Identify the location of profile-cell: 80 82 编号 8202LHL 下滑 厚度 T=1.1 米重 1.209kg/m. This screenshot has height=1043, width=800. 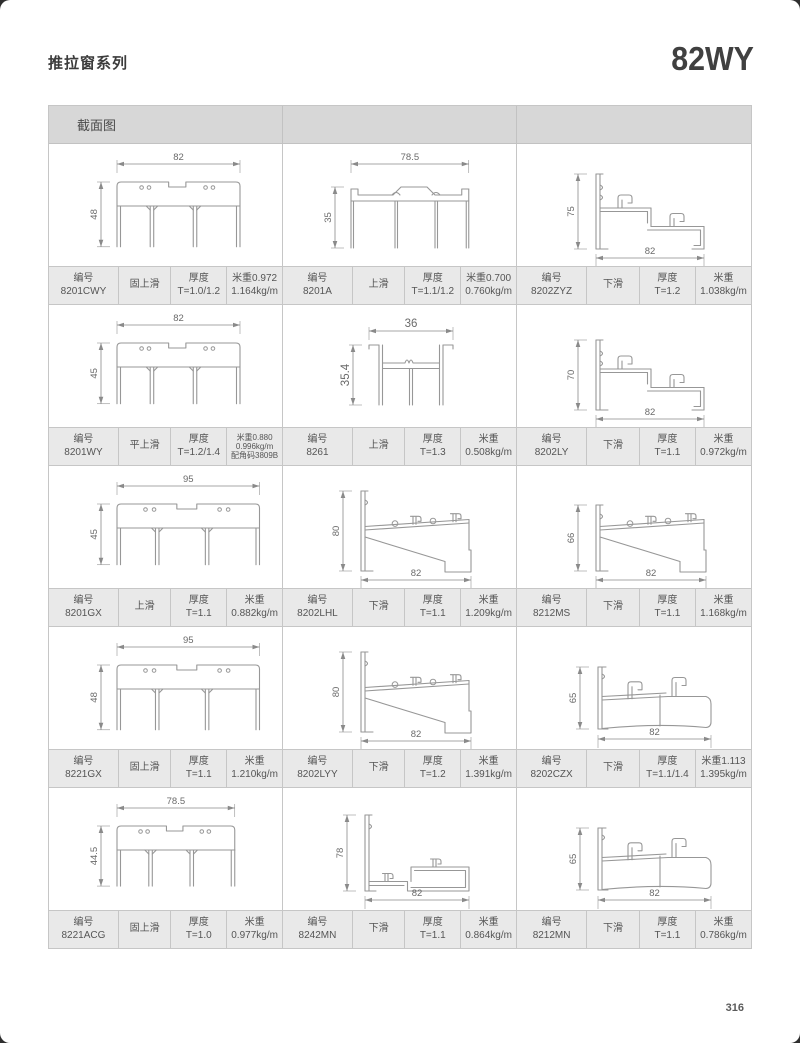
(400, 546).